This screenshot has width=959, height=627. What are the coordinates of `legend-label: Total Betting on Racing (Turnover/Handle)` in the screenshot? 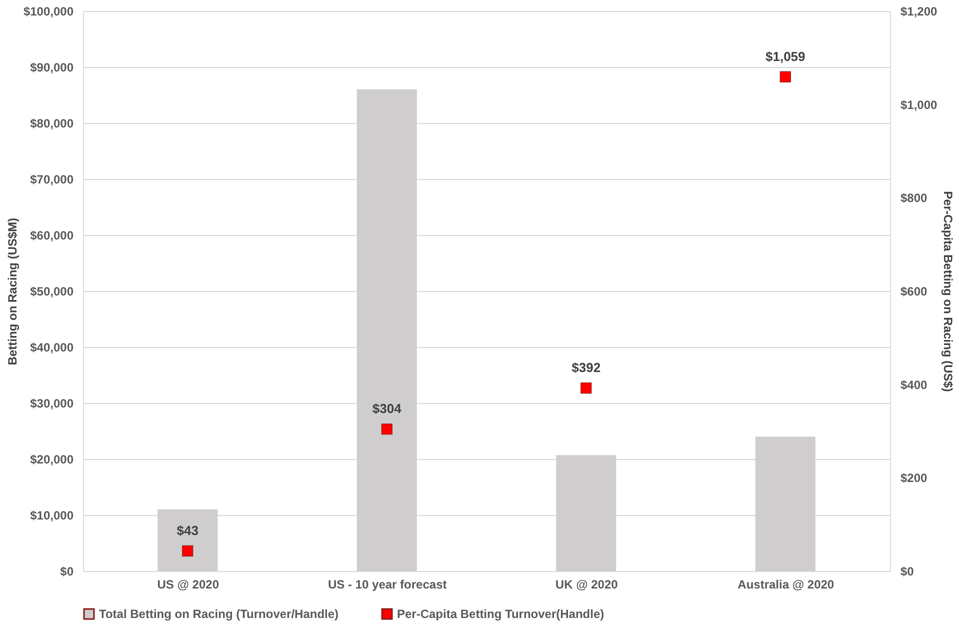 It's located at (219, 614).